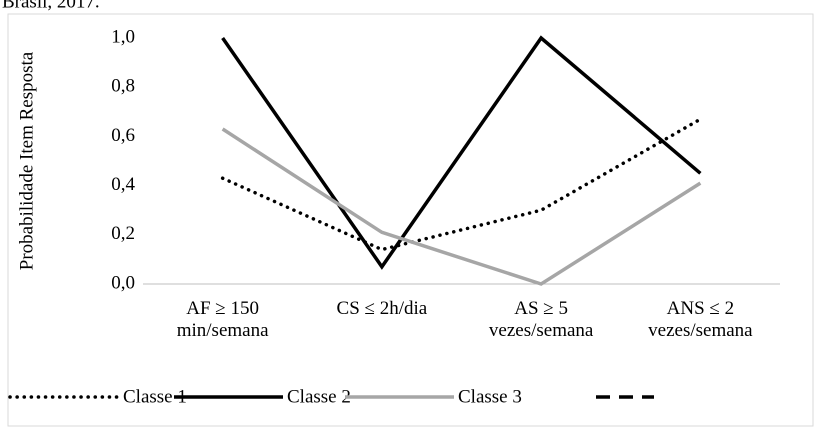  Describe the element at coordinates (123, 86) in the screenshot. I see `y-tick-label: 0,8` at that location.